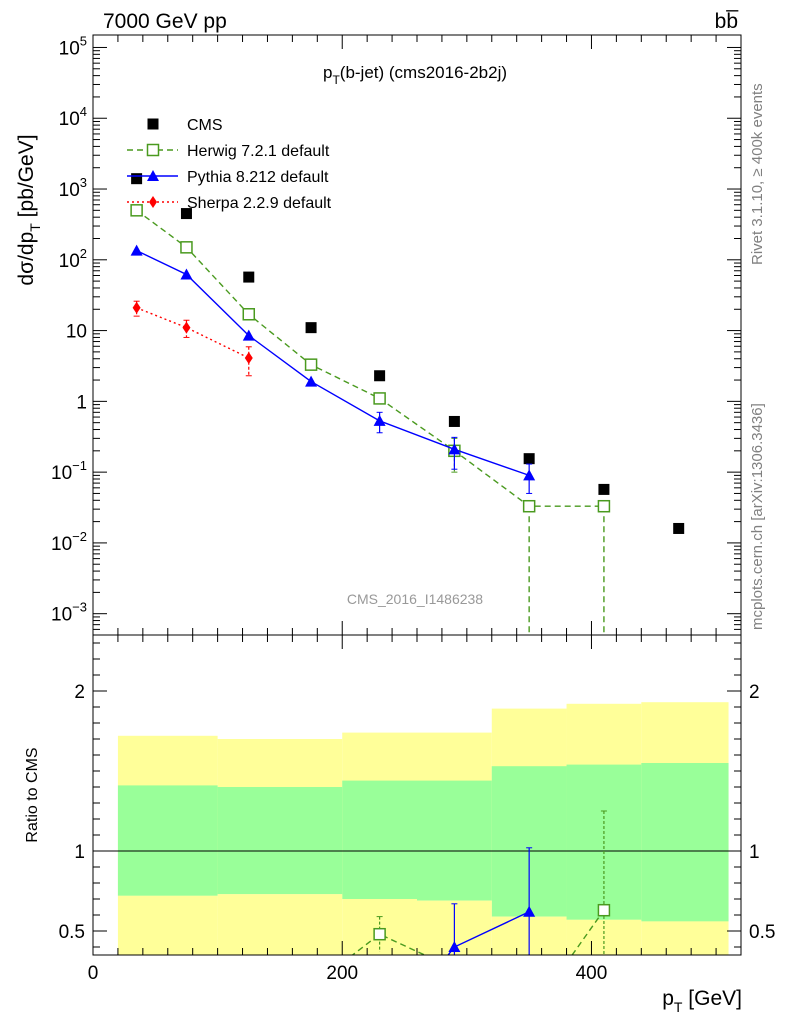 This screenshot has height=1024, width=786. Describe the element at coordinates (415, 599) in the screenshot. I see `watermark: CMS_2016_I1486238` at that location.